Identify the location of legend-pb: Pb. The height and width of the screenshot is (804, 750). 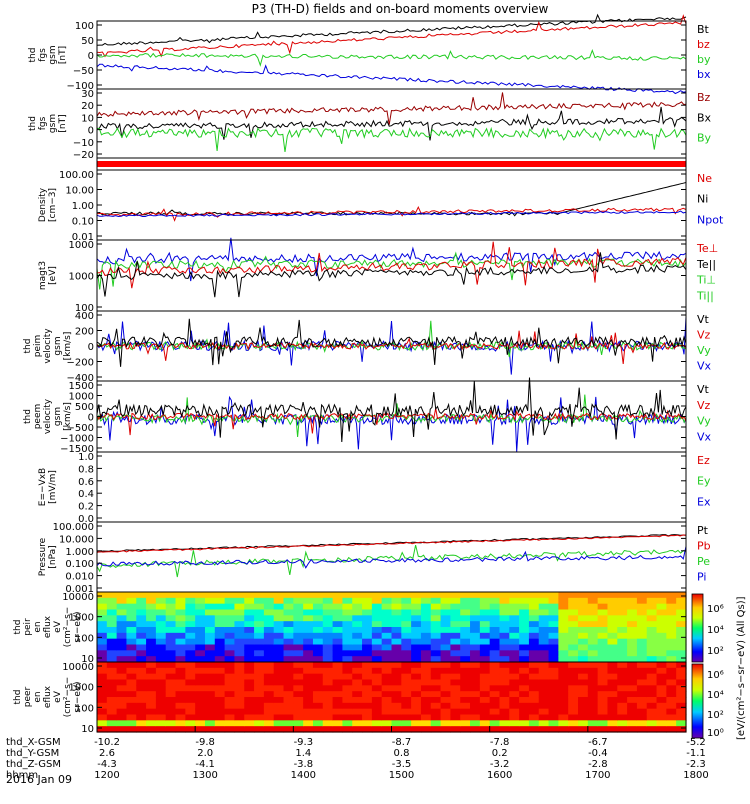
(704, 546).